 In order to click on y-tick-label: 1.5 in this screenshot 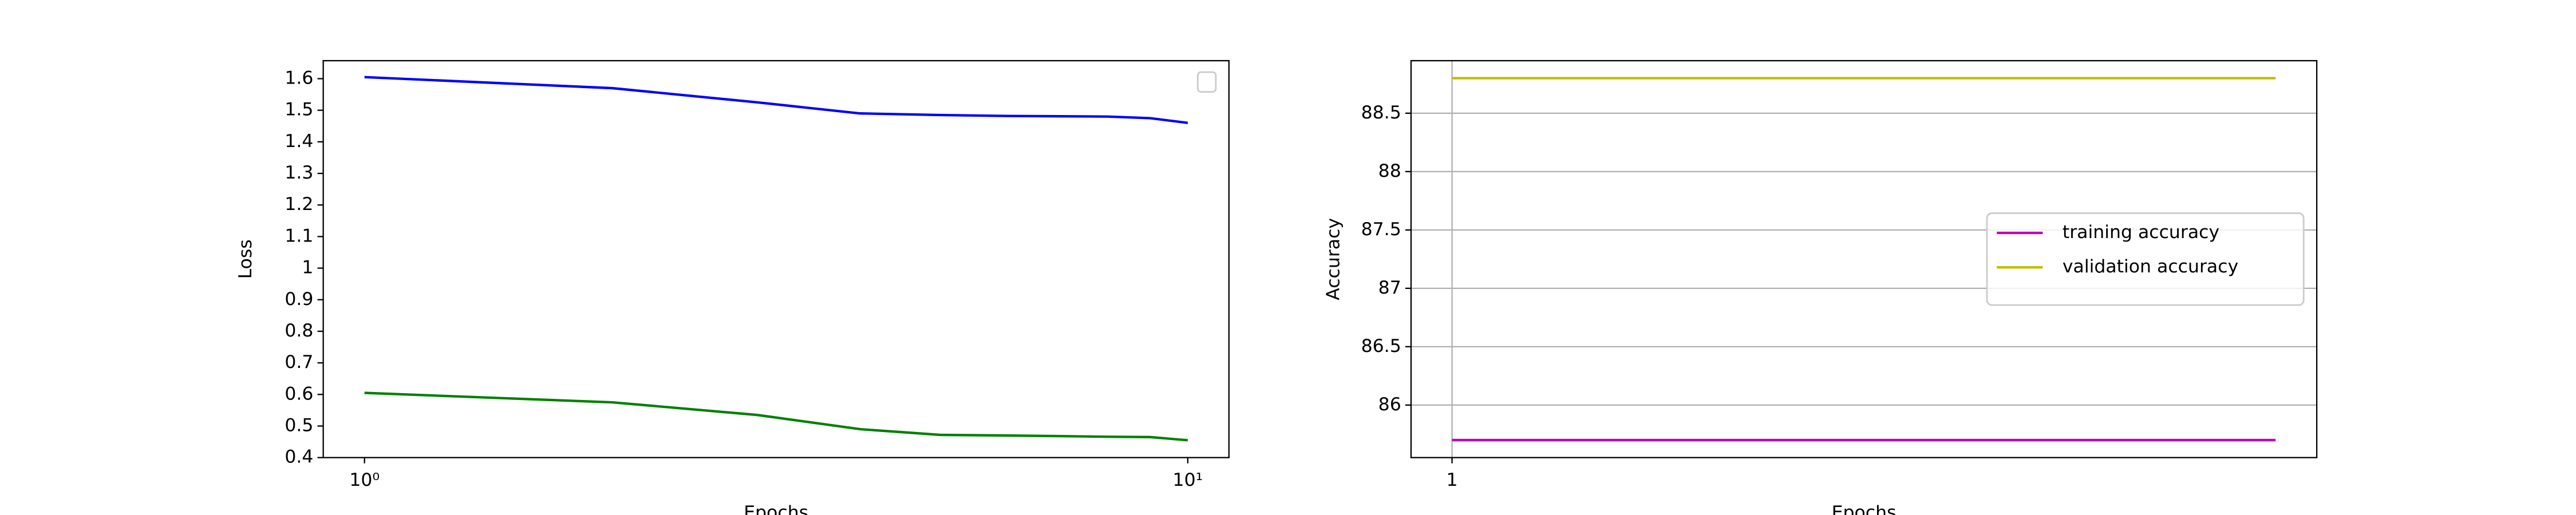, I will do `click(299, 110)`.